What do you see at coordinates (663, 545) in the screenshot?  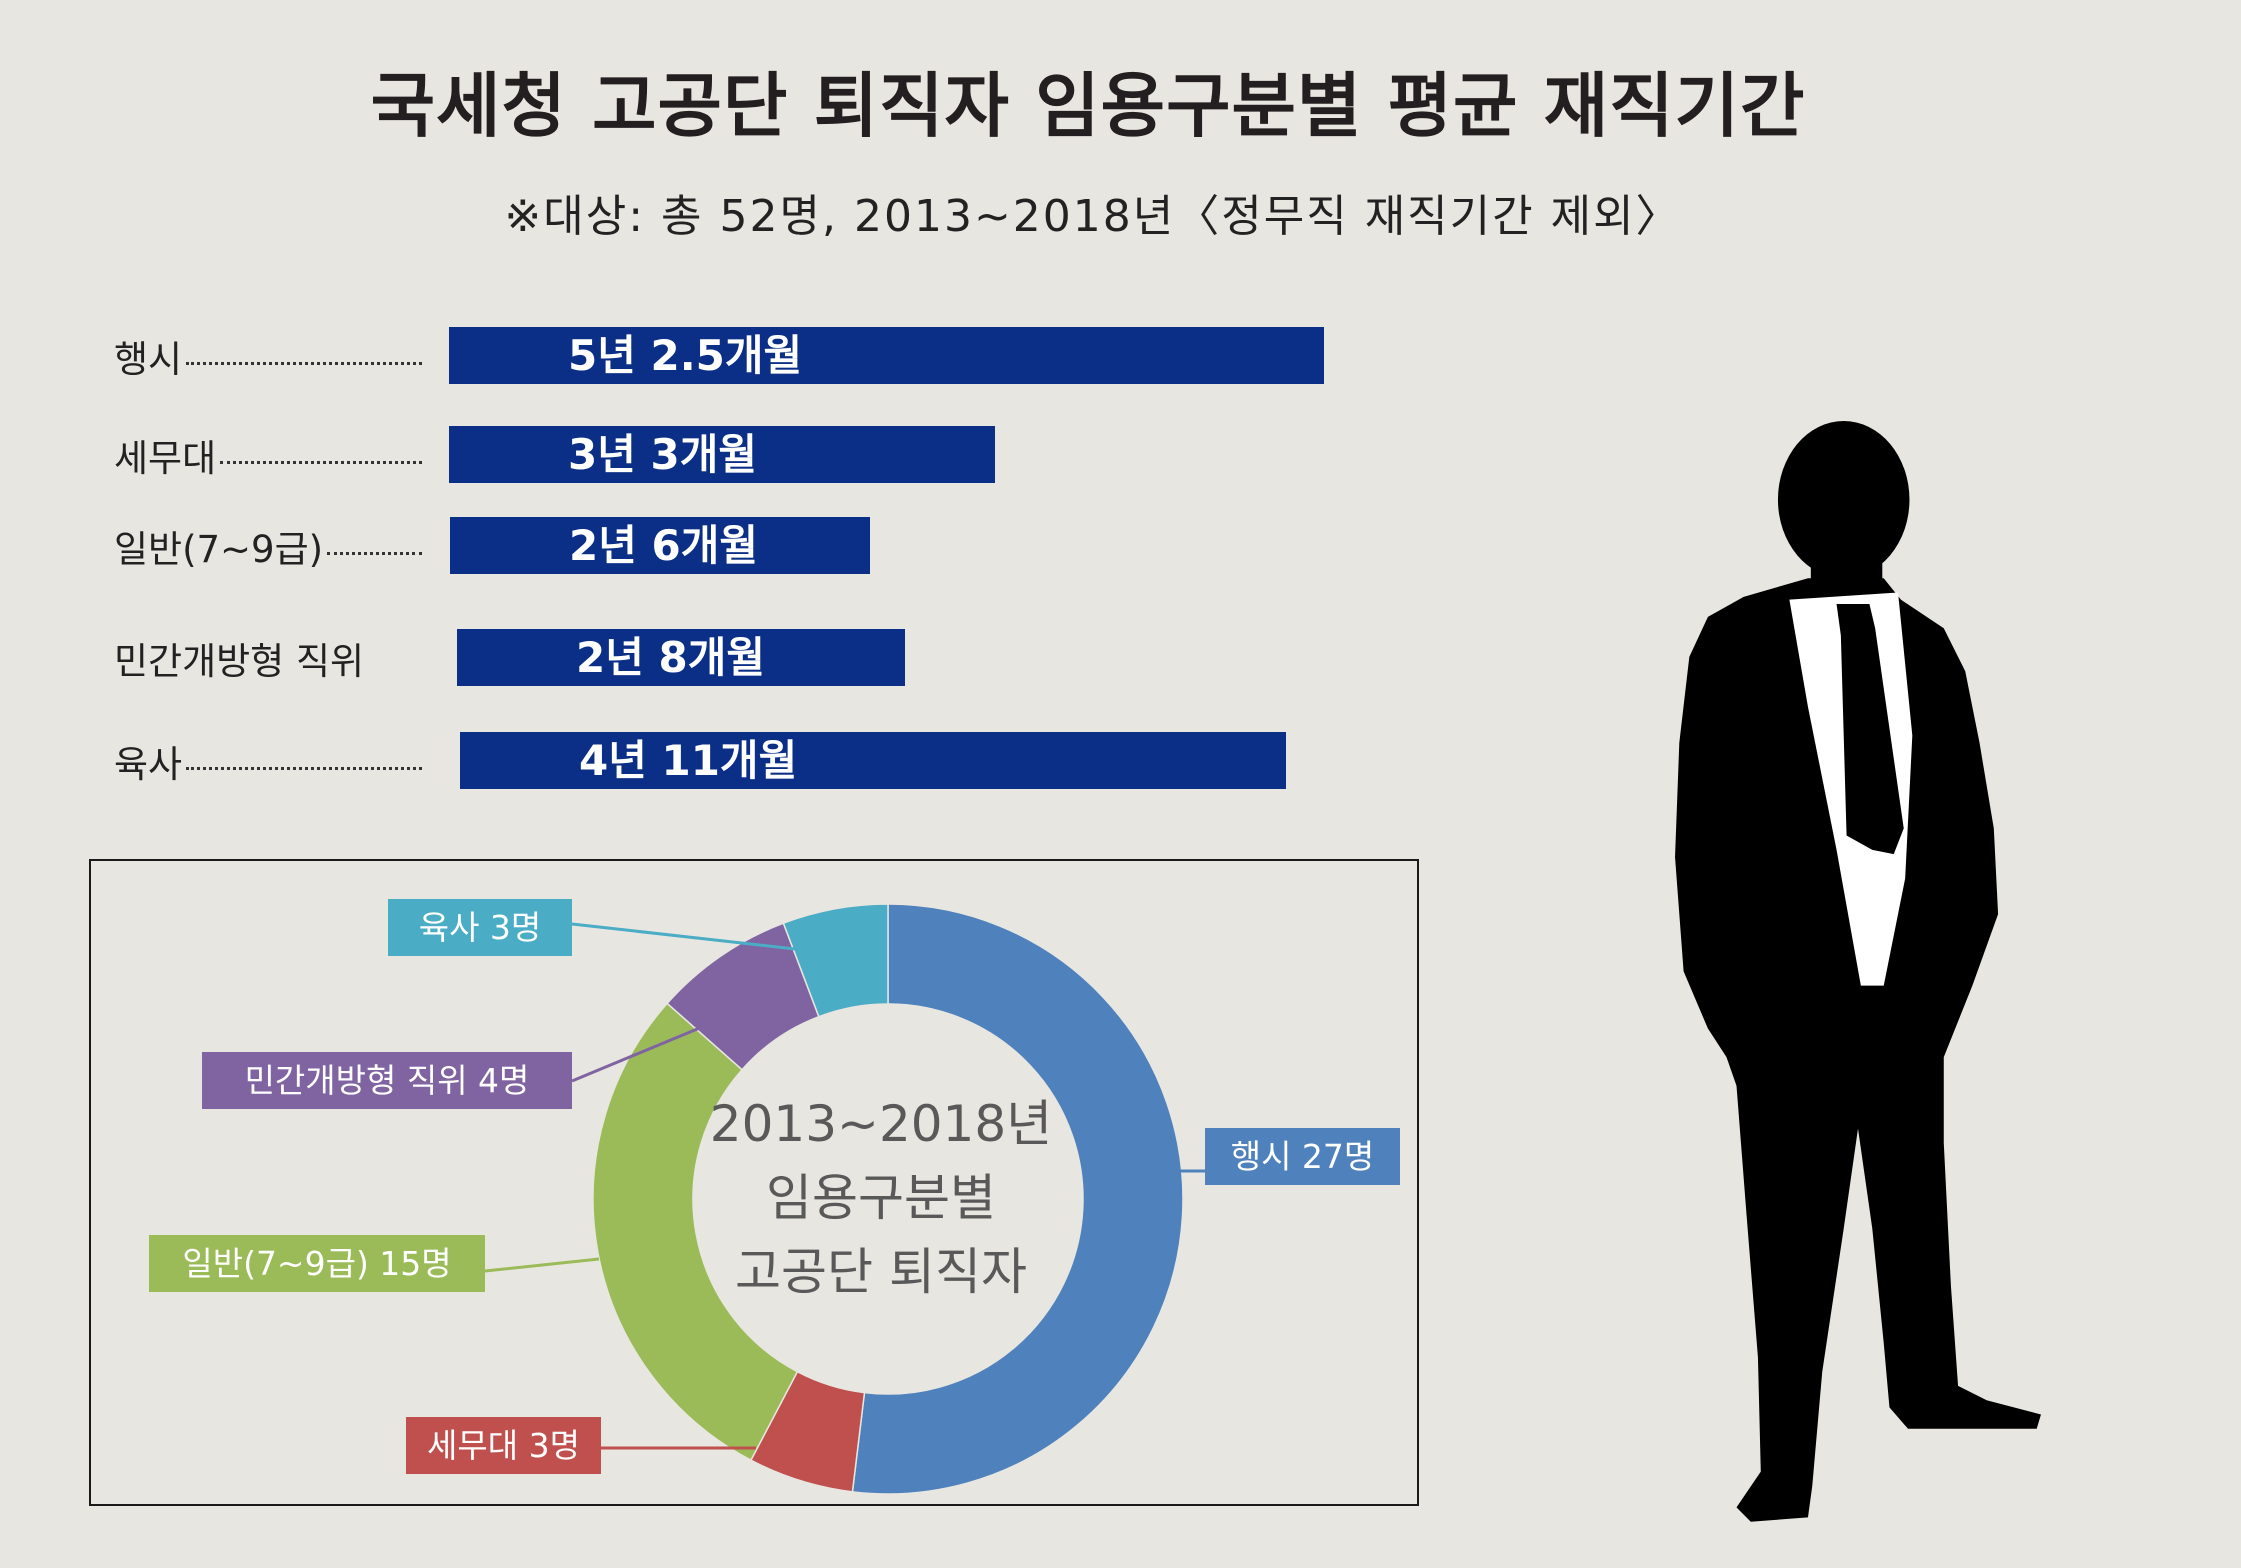 I see `bar-value-label: 2년 6개월` at bounding box center [663, 545].